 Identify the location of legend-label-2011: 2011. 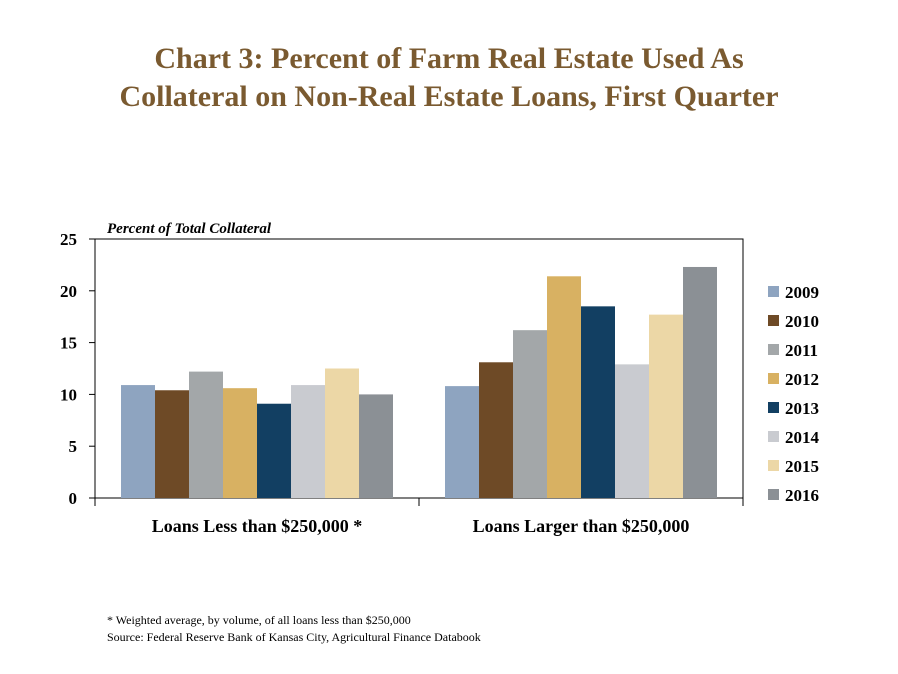
(801, 350).